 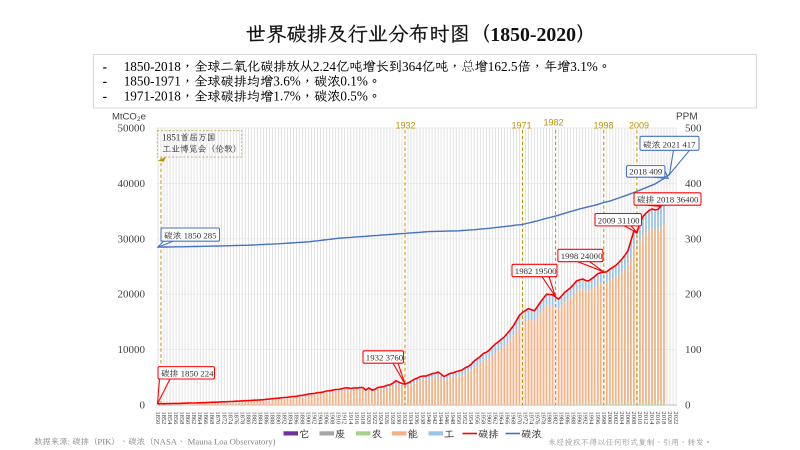 What do you see at coordinates (693, 129) in the screenshot?
I see `svg-text: 500` at bounding box center [693, 129].